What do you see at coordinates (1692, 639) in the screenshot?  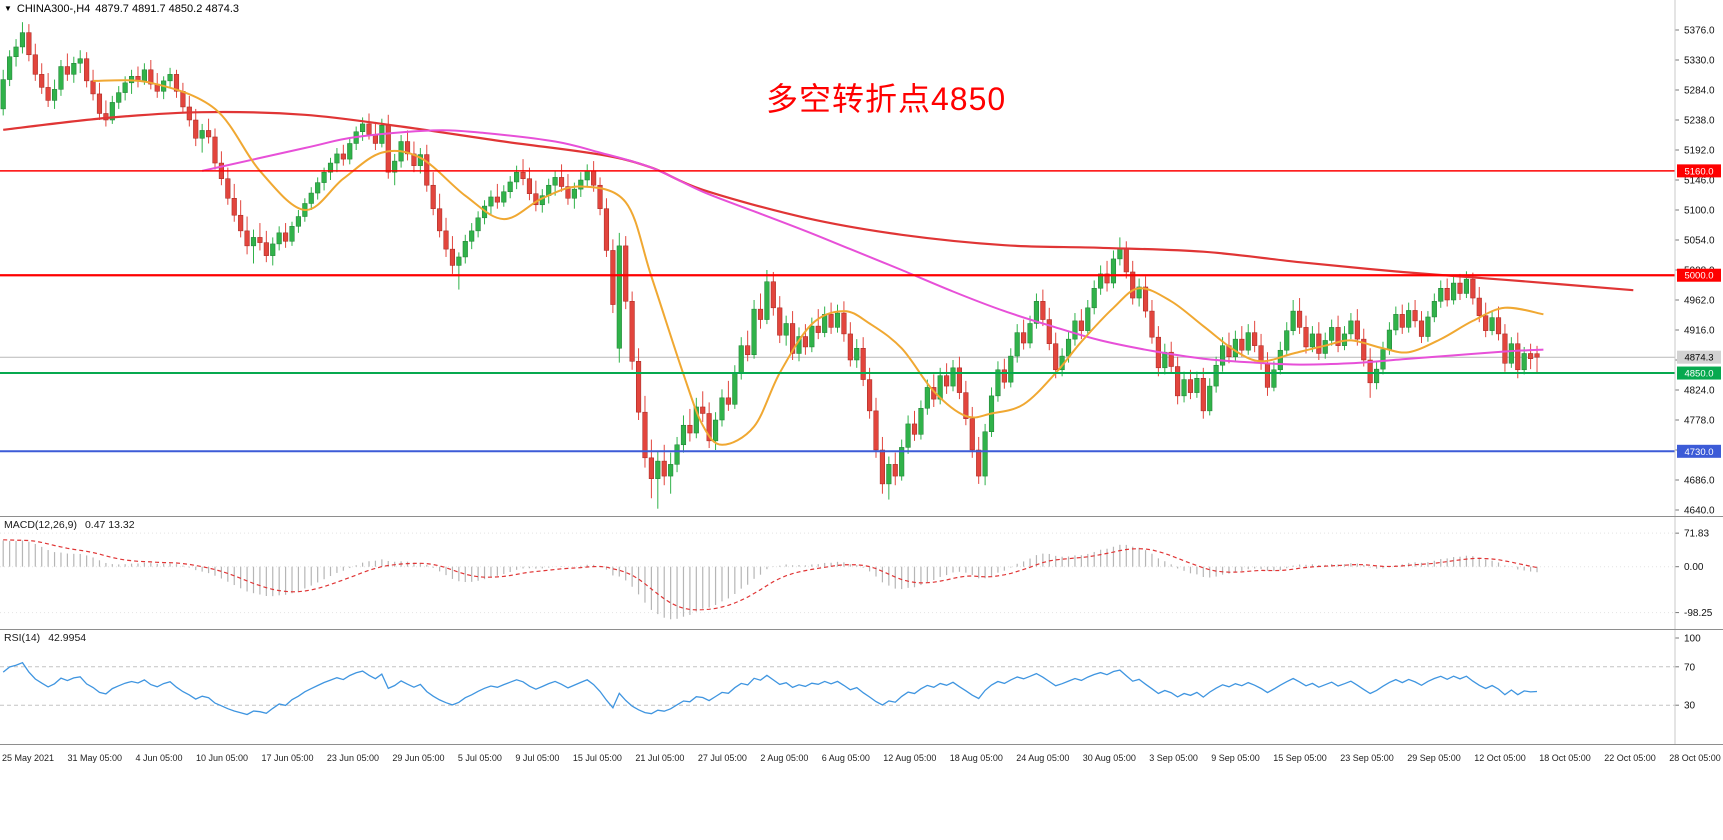 I see `rsi-tick-label: 100` at bounding box center [1692, 639].